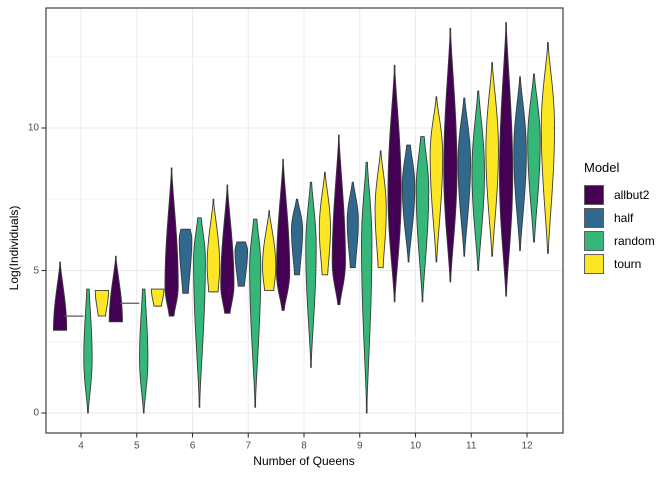 The width and height of the screenshot is (672, 480). What do you see at coordinates (415, 446) in the screenshot?
I see `x-tick-label: 10` at bounding box center [415, 446].